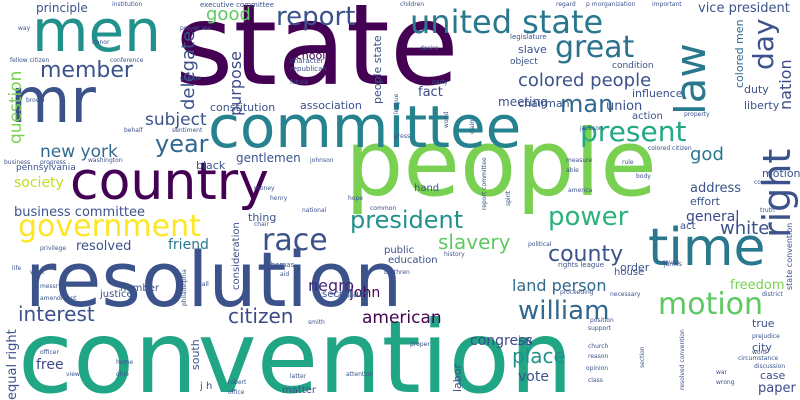  What do you see at coordinates (50, 365) in the screenshot?
I see `word-free: free` at bounding box center [50, 365].